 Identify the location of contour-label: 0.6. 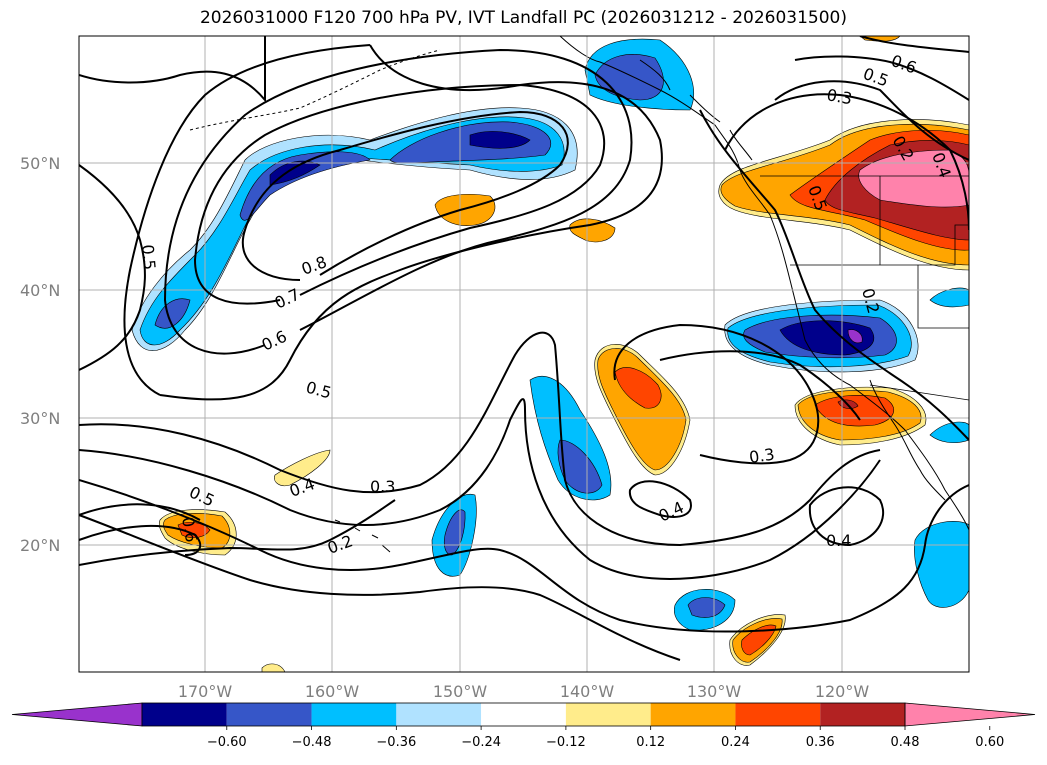
(189, 529).